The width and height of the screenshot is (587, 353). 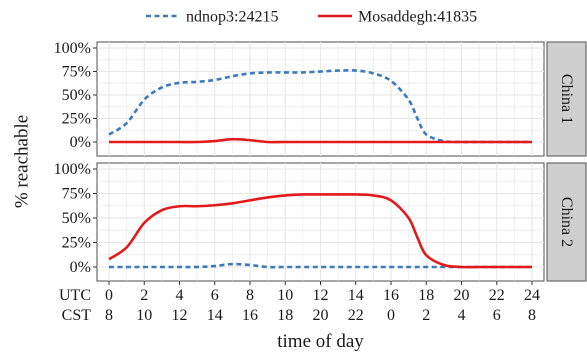 What do you see at coordinates (77, 315) in the screenshot?
I see `x-tick-row-label: CST` at bounding box center [77, 315].